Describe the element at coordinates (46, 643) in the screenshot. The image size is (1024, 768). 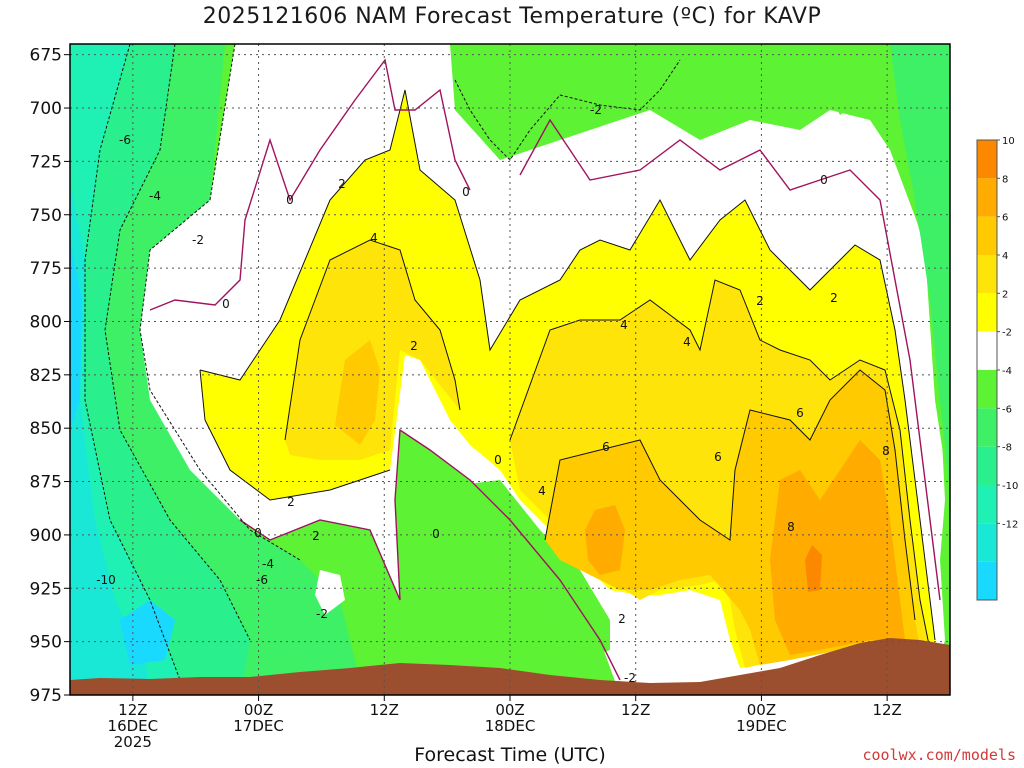
I see `y-tick-label: 950` at that location.